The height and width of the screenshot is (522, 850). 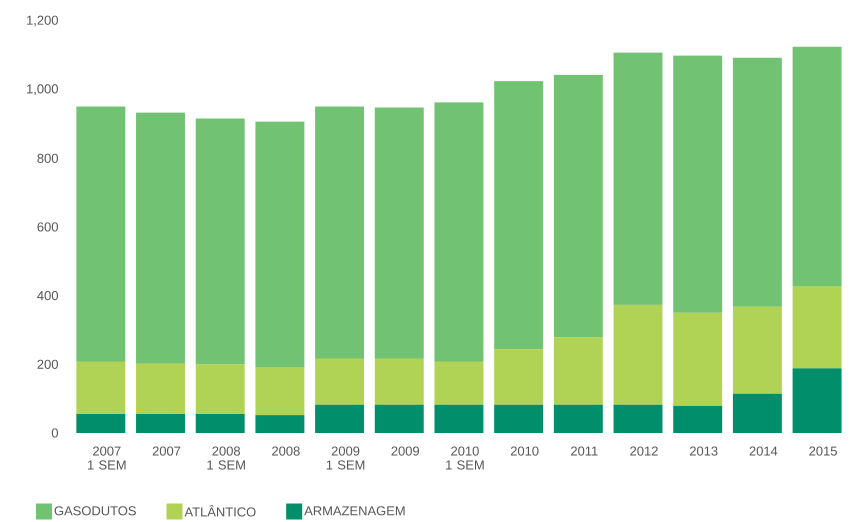 What do you see at coordinates (584, 451) in the screenshot?
I see `x-tick-label: 2011` at bounding box center [584, 451].